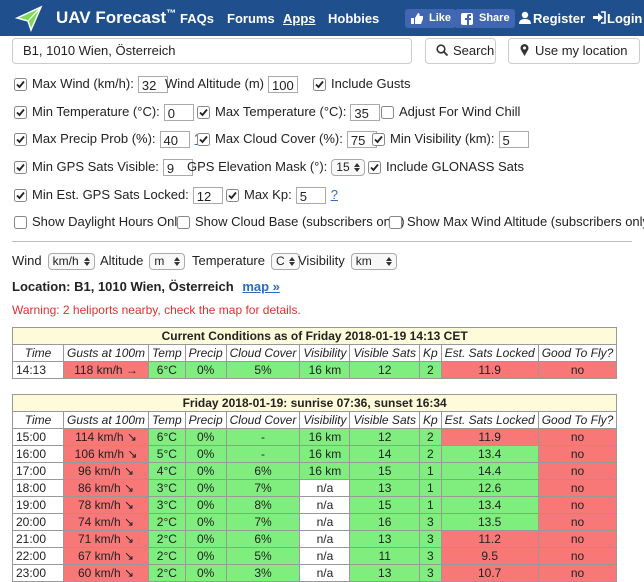 This screenshot has height=582, width=644. I want to click on option-label: Min Temperature (°C):, so click(96, 111).